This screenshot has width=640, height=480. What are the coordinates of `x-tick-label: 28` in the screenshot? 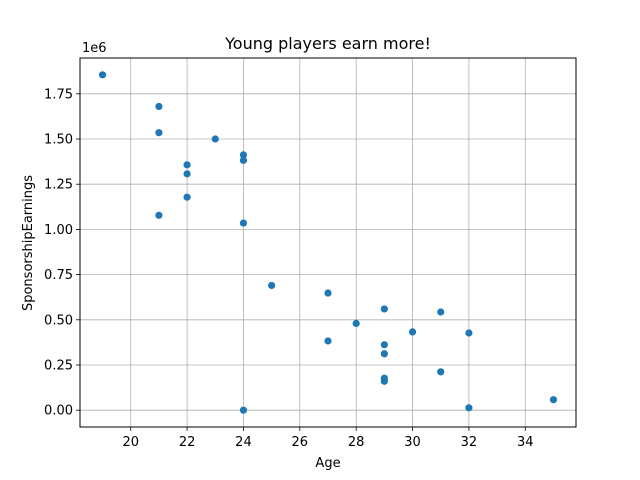 It's located at (356, 442).